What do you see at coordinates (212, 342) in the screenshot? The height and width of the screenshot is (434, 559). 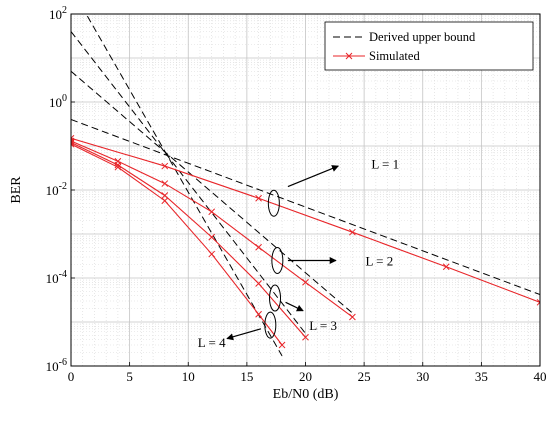 I see `annotation-label: L = 4` at bounding box center [212, 342].